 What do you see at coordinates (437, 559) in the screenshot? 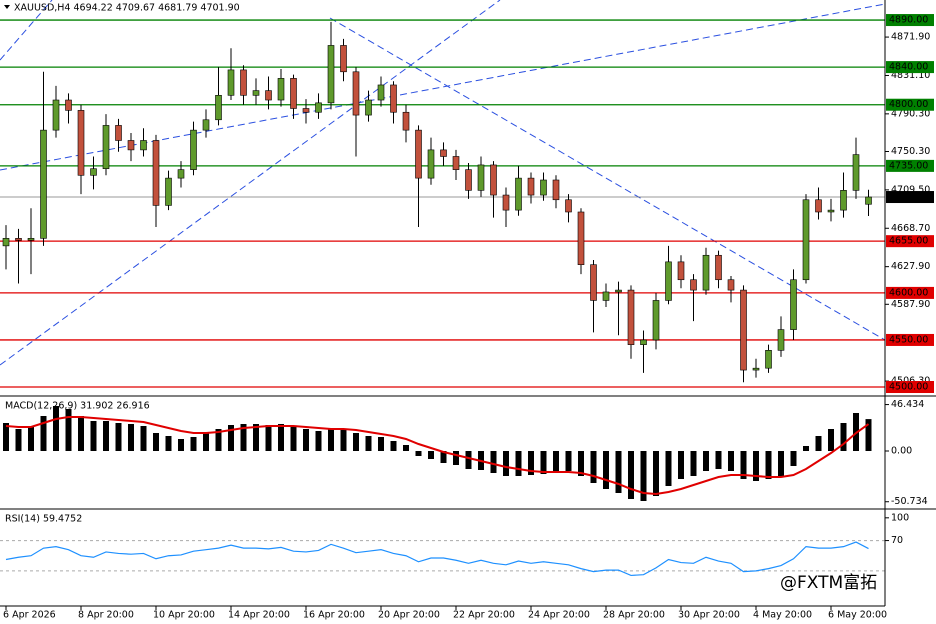
I see `rsi-line` at bounding box center [437, 559].